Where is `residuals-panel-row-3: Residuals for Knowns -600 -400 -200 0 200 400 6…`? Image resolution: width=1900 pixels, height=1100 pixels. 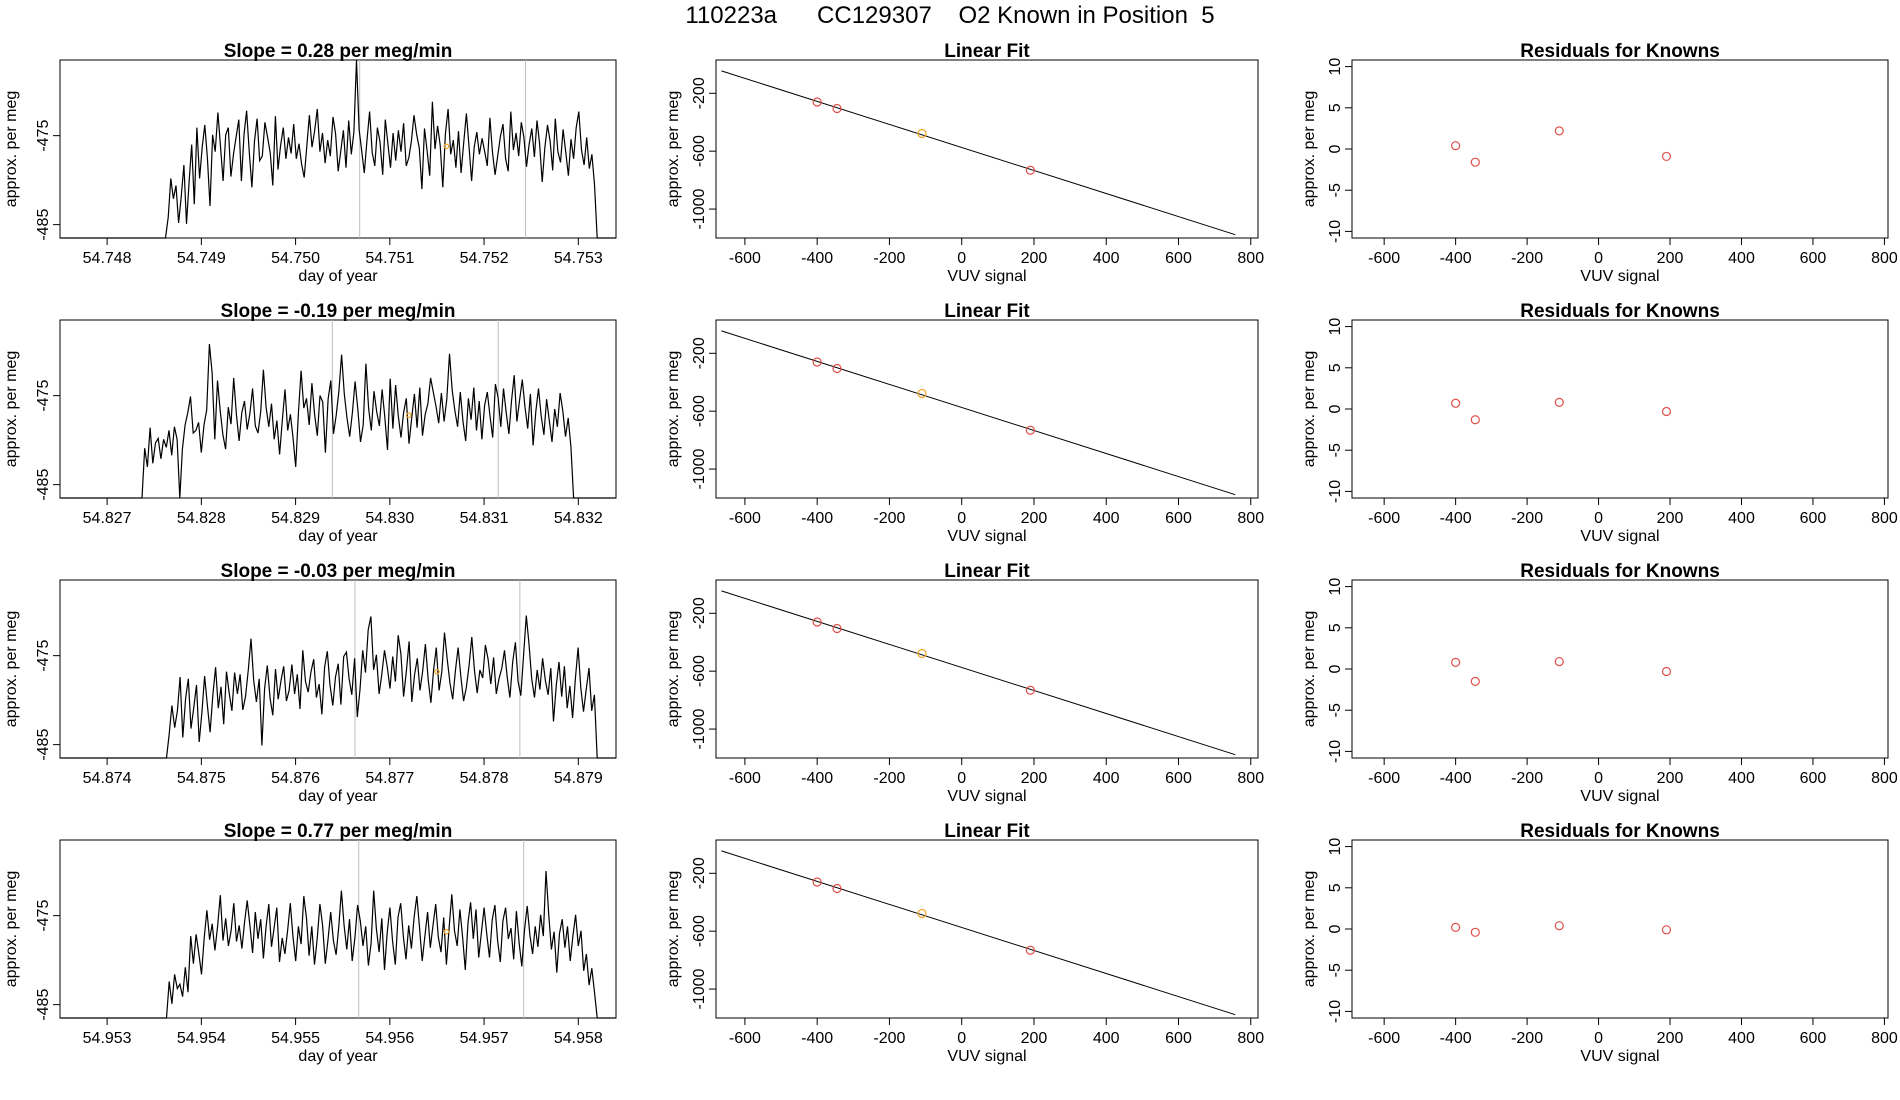 residuals-panel-row-3: Residuals for Knowns -600 -400 -200 0 200 400 6… is located at coordinates (1599, 683).